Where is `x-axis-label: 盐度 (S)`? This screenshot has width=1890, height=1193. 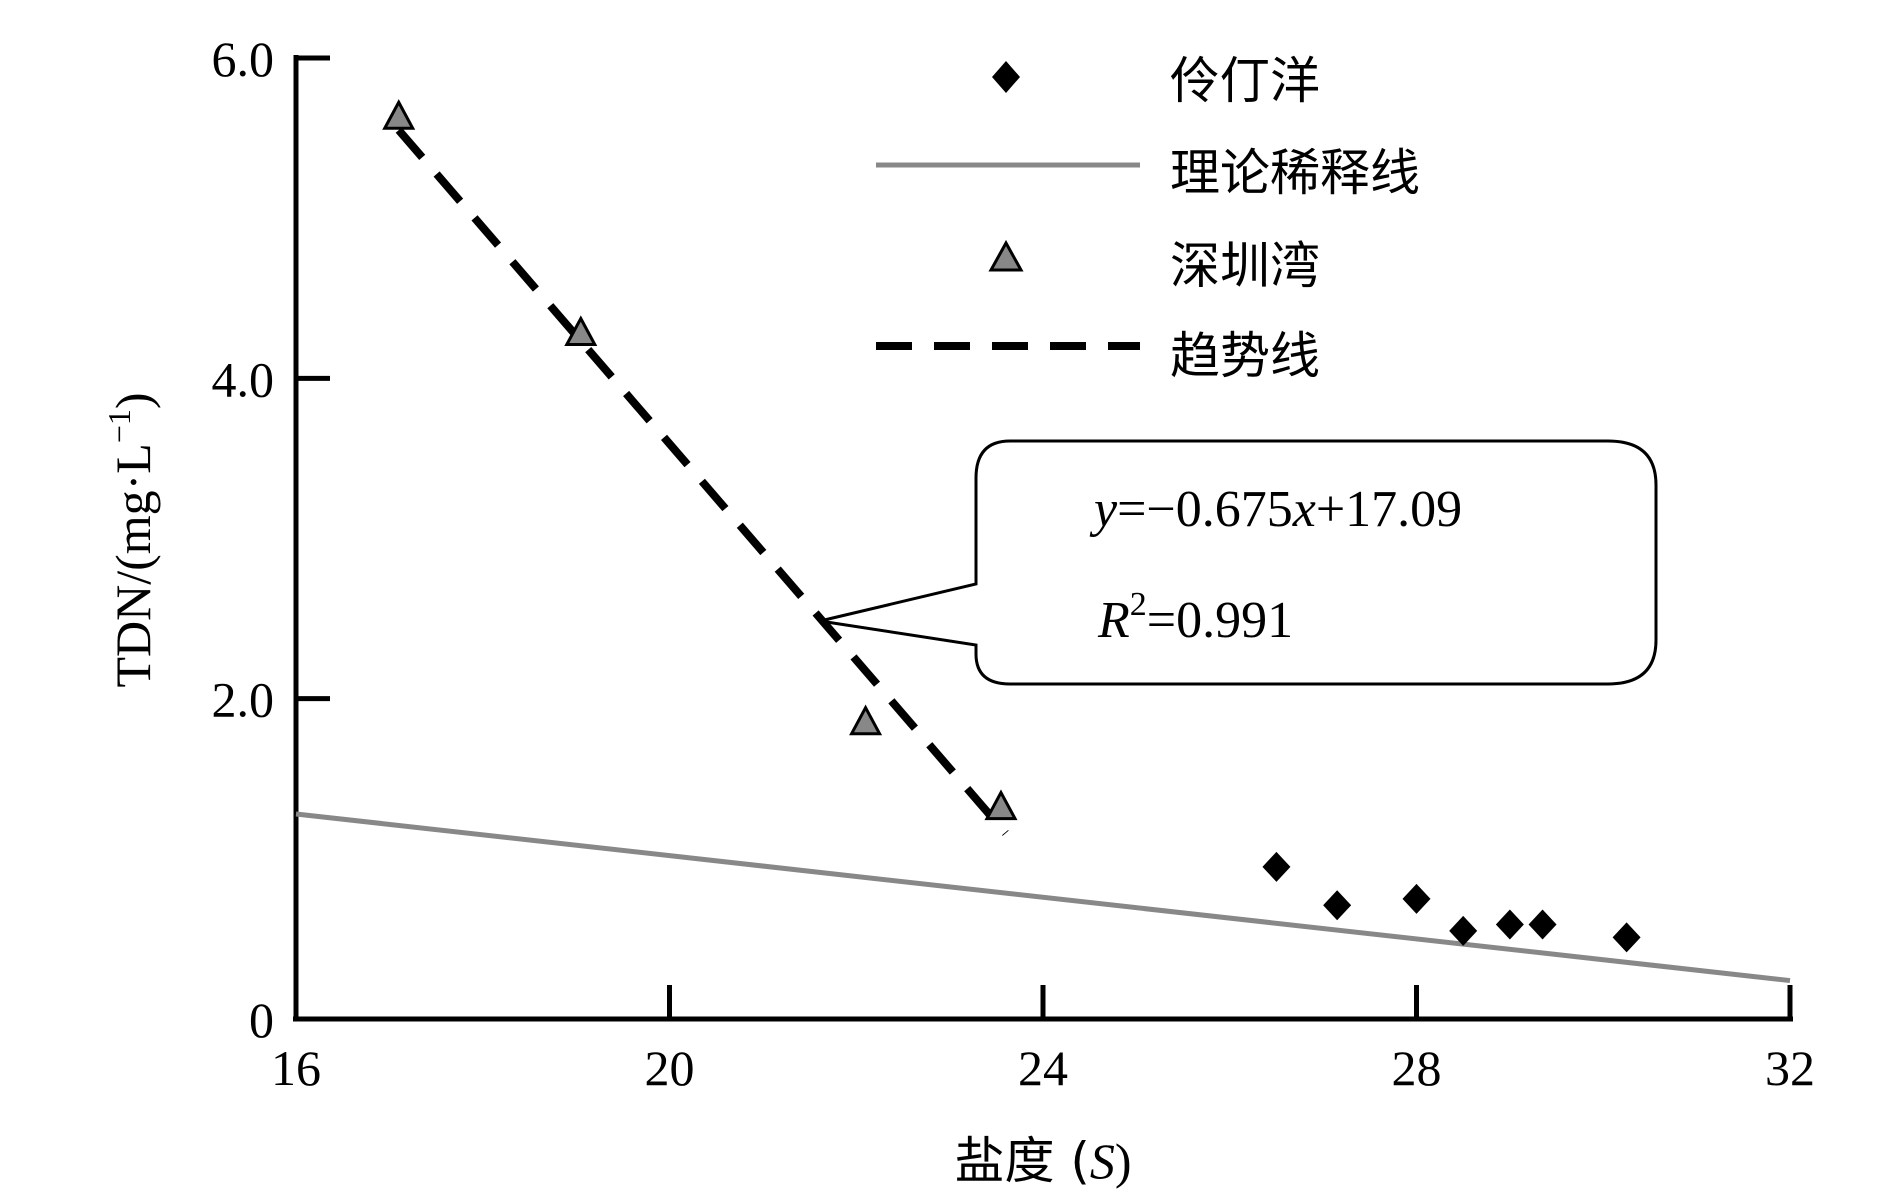 x-axis-label: 盐度 (S) is located at coordinates (1042, 1161).